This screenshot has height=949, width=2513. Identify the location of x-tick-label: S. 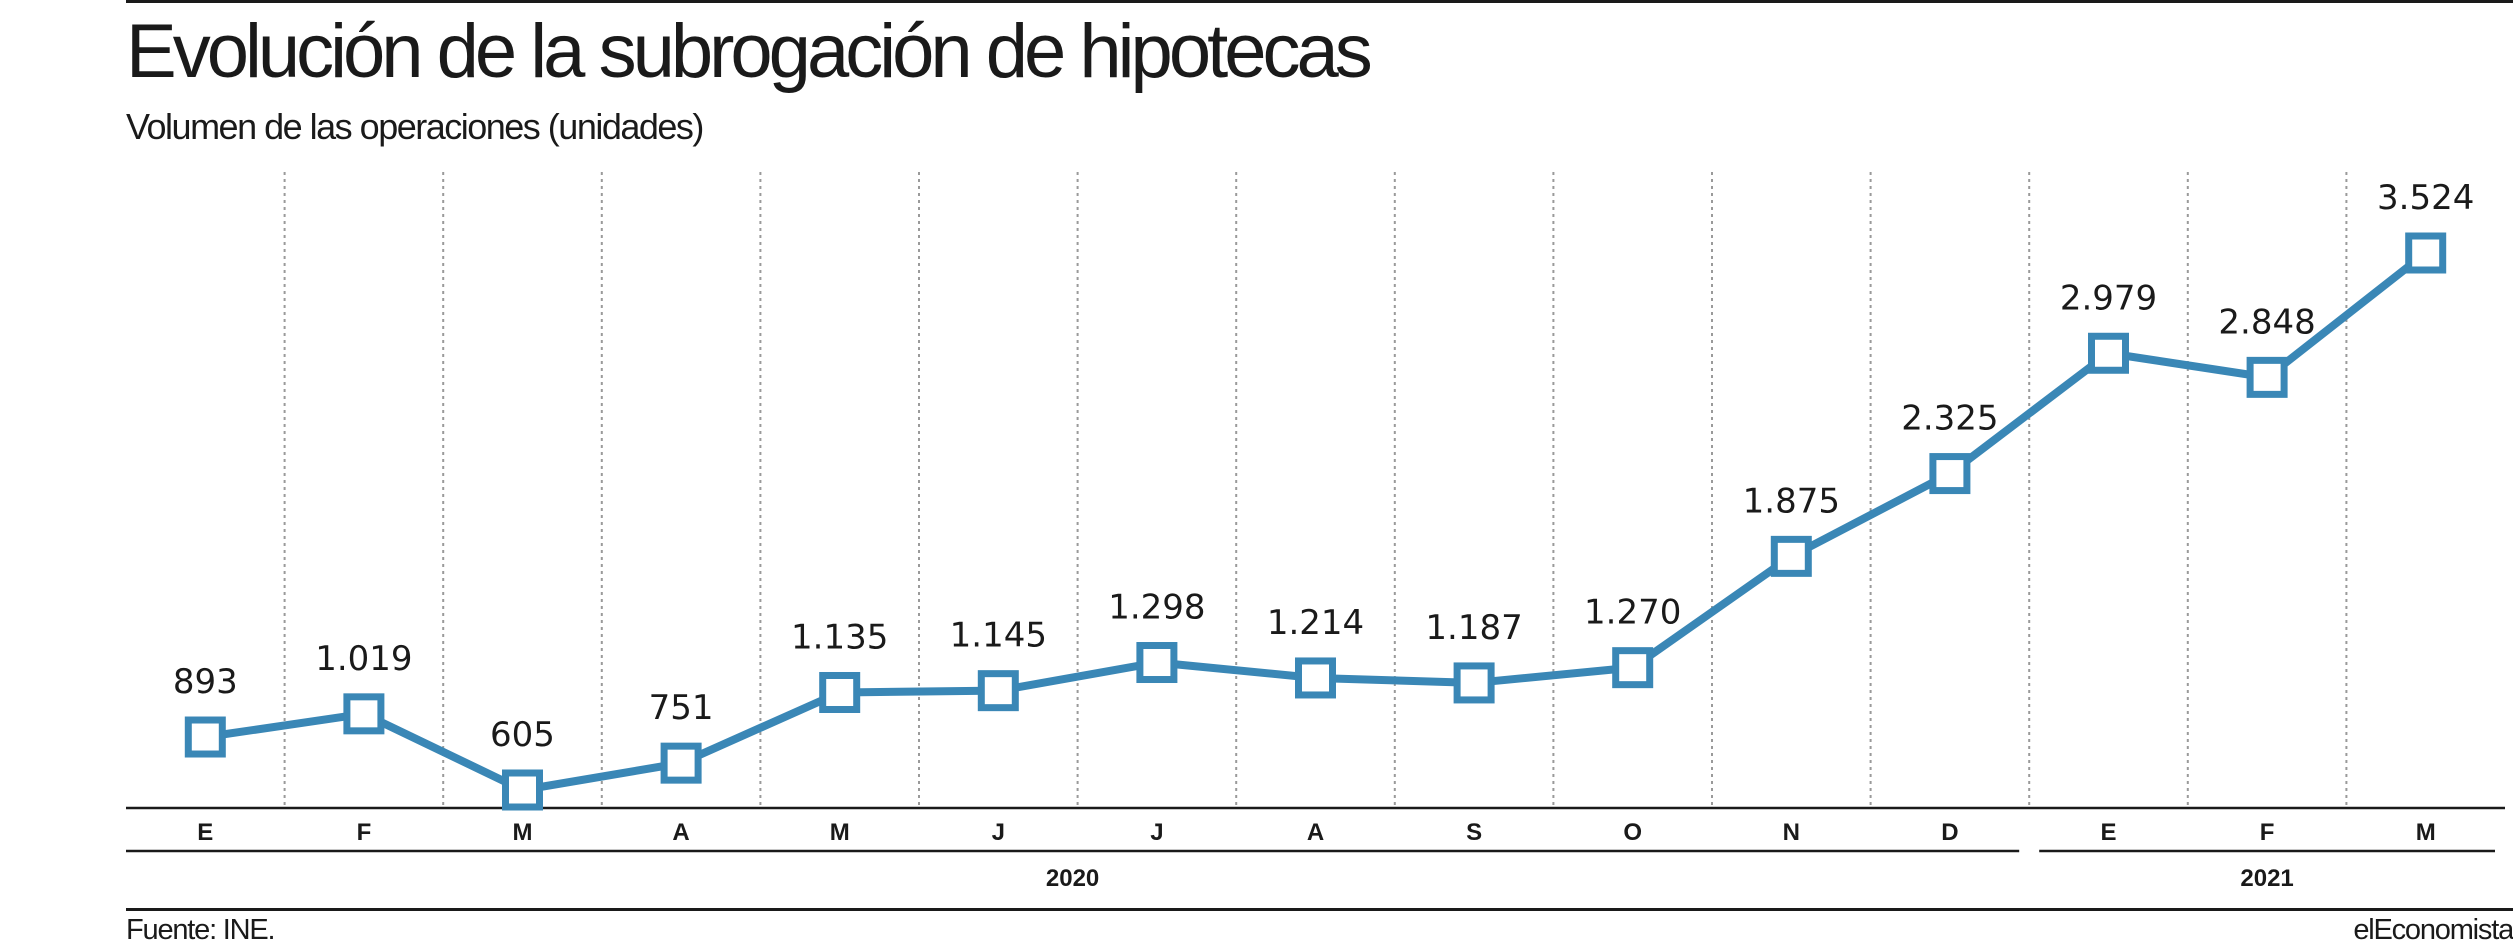
(1474, 832).